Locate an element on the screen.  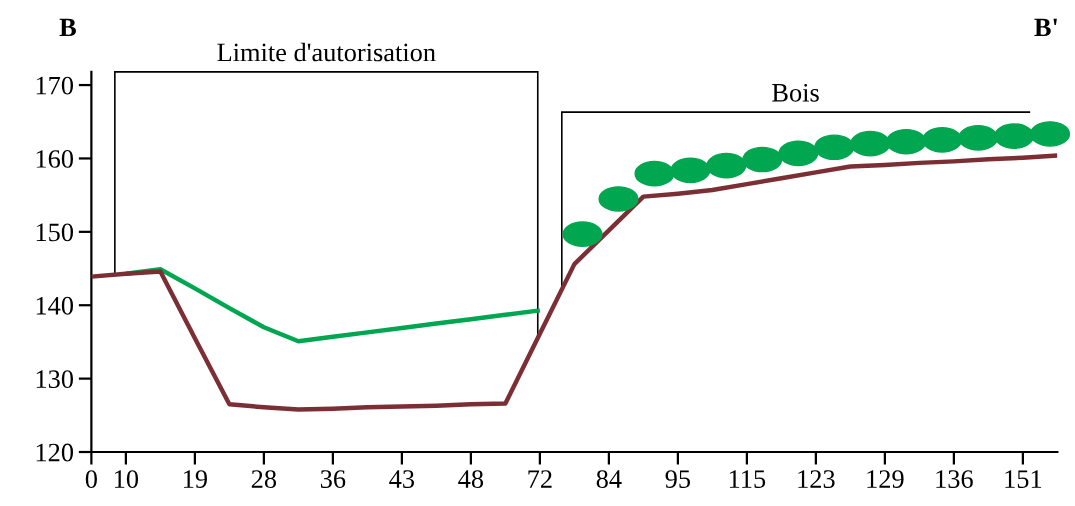
y-tick-label: 160 is located at coordinates (55, 159).